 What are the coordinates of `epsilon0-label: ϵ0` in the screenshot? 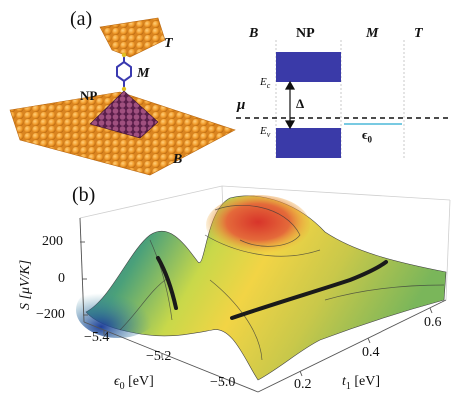 It's located at (367, 136).